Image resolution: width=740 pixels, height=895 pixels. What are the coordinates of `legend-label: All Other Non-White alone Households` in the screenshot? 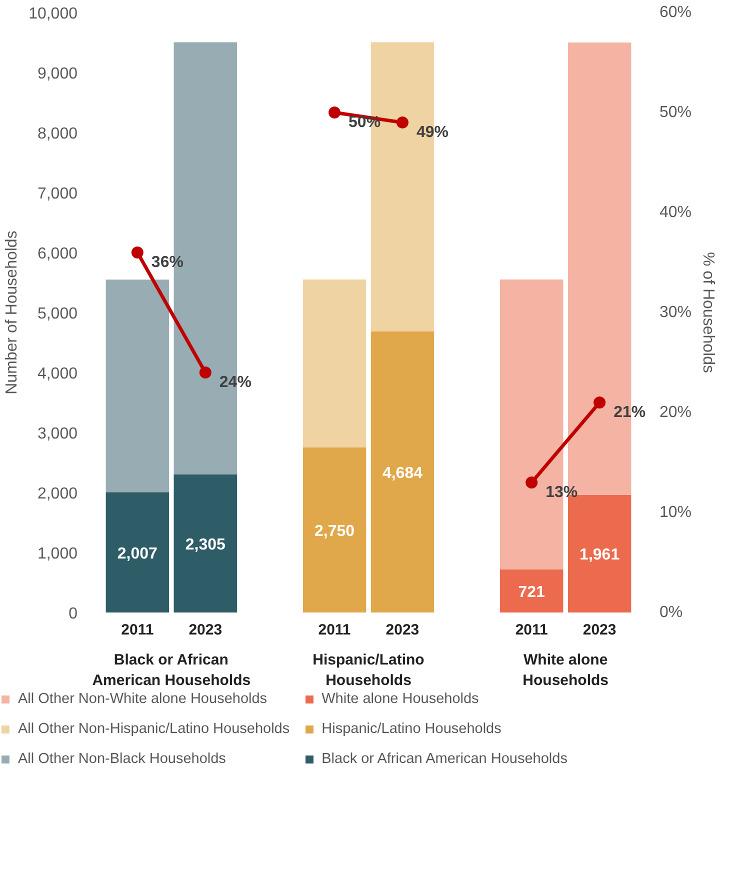 It's located at (143, 699).